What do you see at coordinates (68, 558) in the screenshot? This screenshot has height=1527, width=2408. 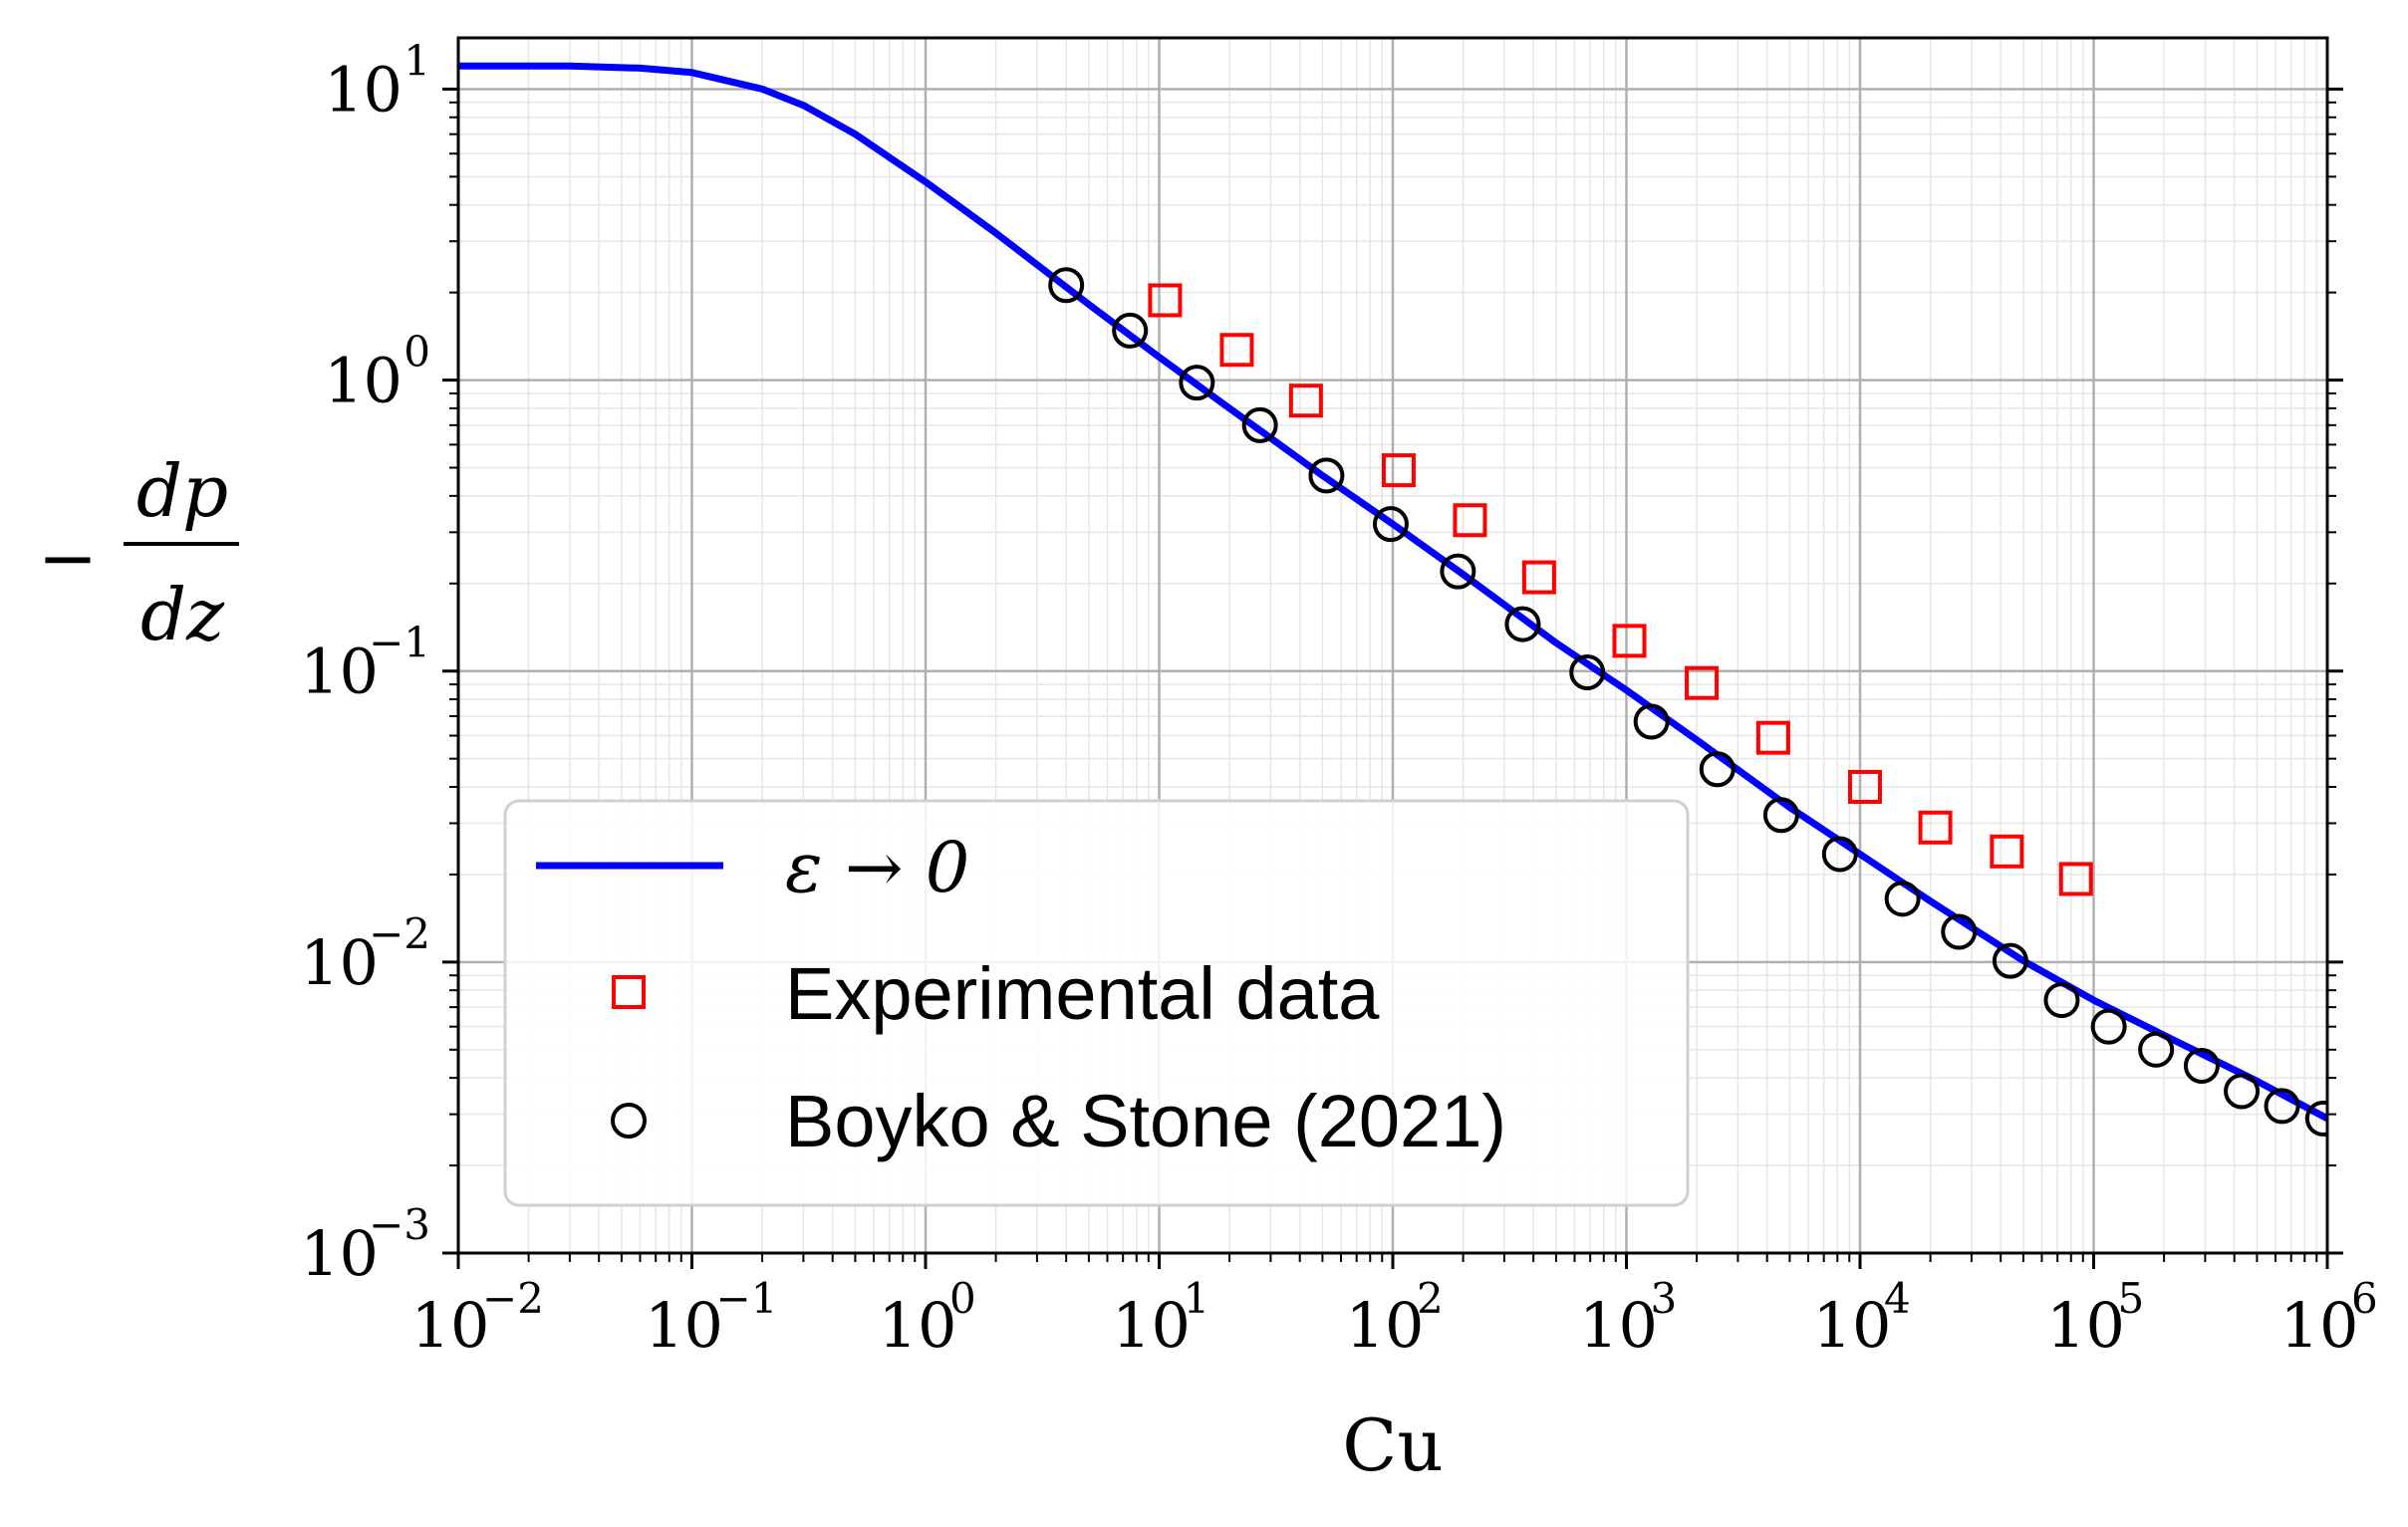 I see `y-axis-label-prefix: −` at bounding box center [68, 558].